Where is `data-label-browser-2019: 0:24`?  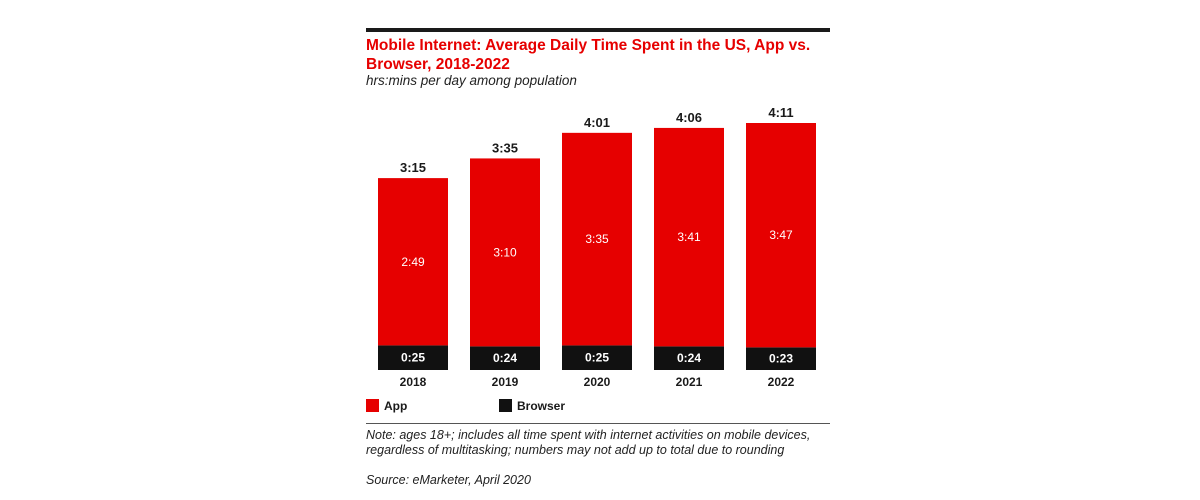
data-label-browser-2019: 0:24 is located at coordinates (505, 358).